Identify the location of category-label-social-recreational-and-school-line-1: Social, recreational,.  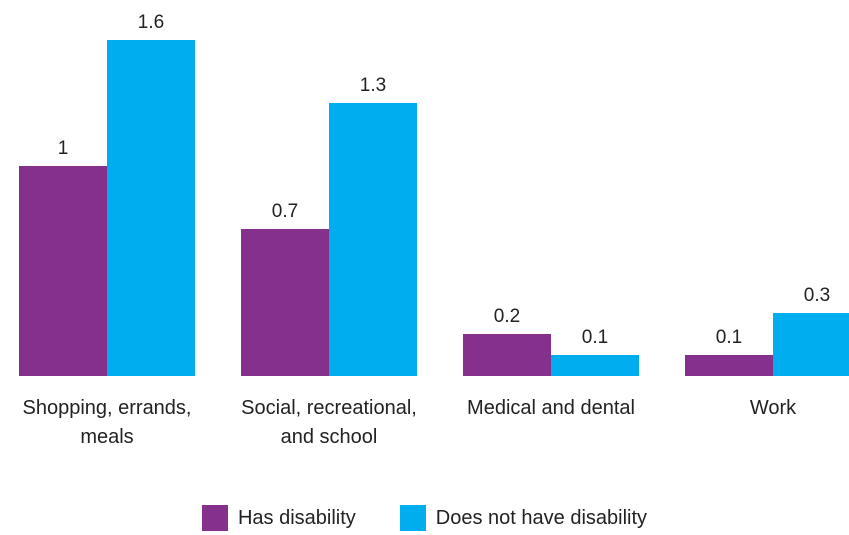
(329, 408).